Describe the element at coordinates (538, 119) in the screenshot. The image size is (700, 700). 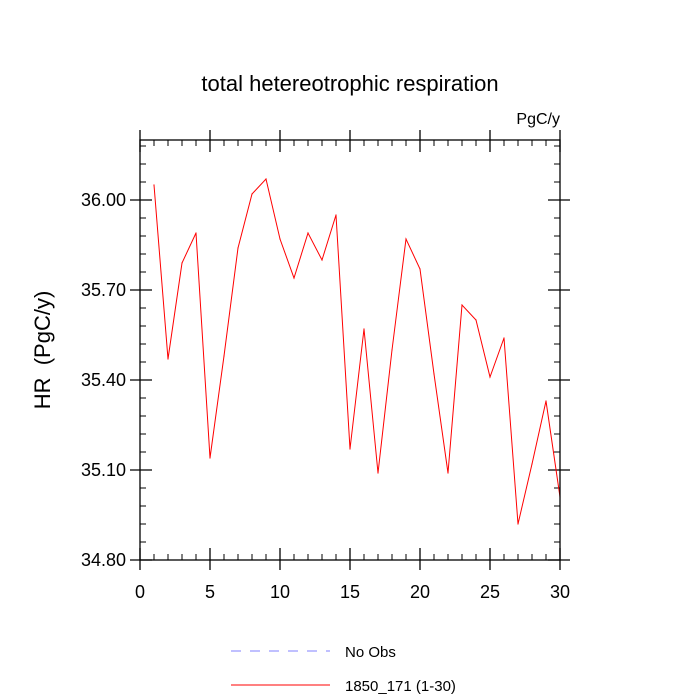
I see `units-label: PgC/y` at that location.